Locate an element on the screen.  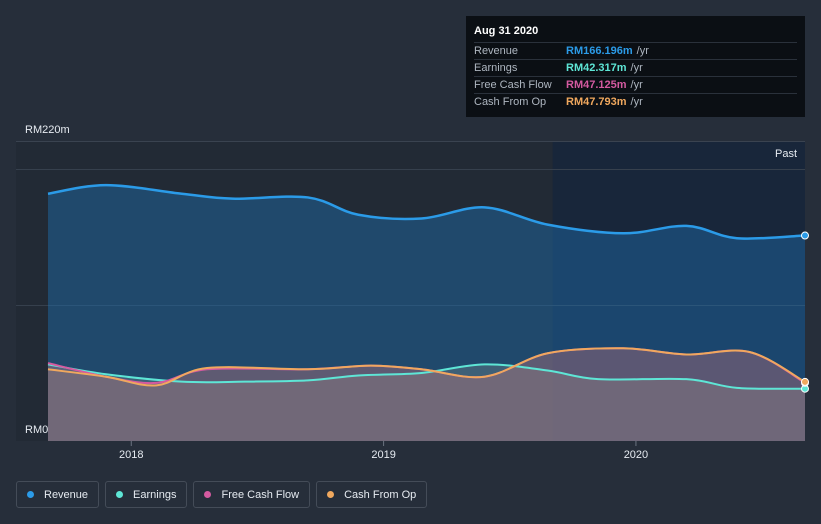
y-axis-top-label: RM220m is located at coordinates (47, 130).